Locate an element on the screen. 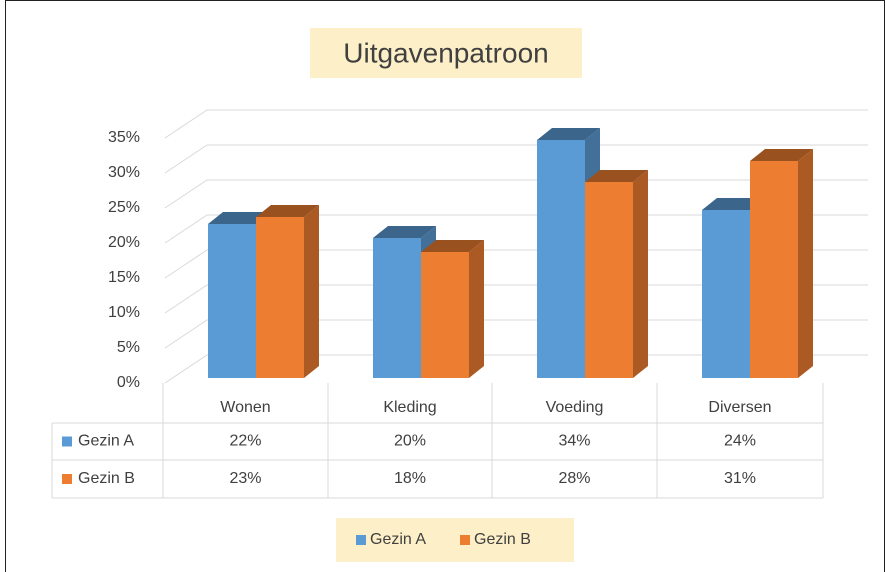 This screenshot has height=572, width=886. table-series-name: Gezin B is located at coordinates (106, 478).